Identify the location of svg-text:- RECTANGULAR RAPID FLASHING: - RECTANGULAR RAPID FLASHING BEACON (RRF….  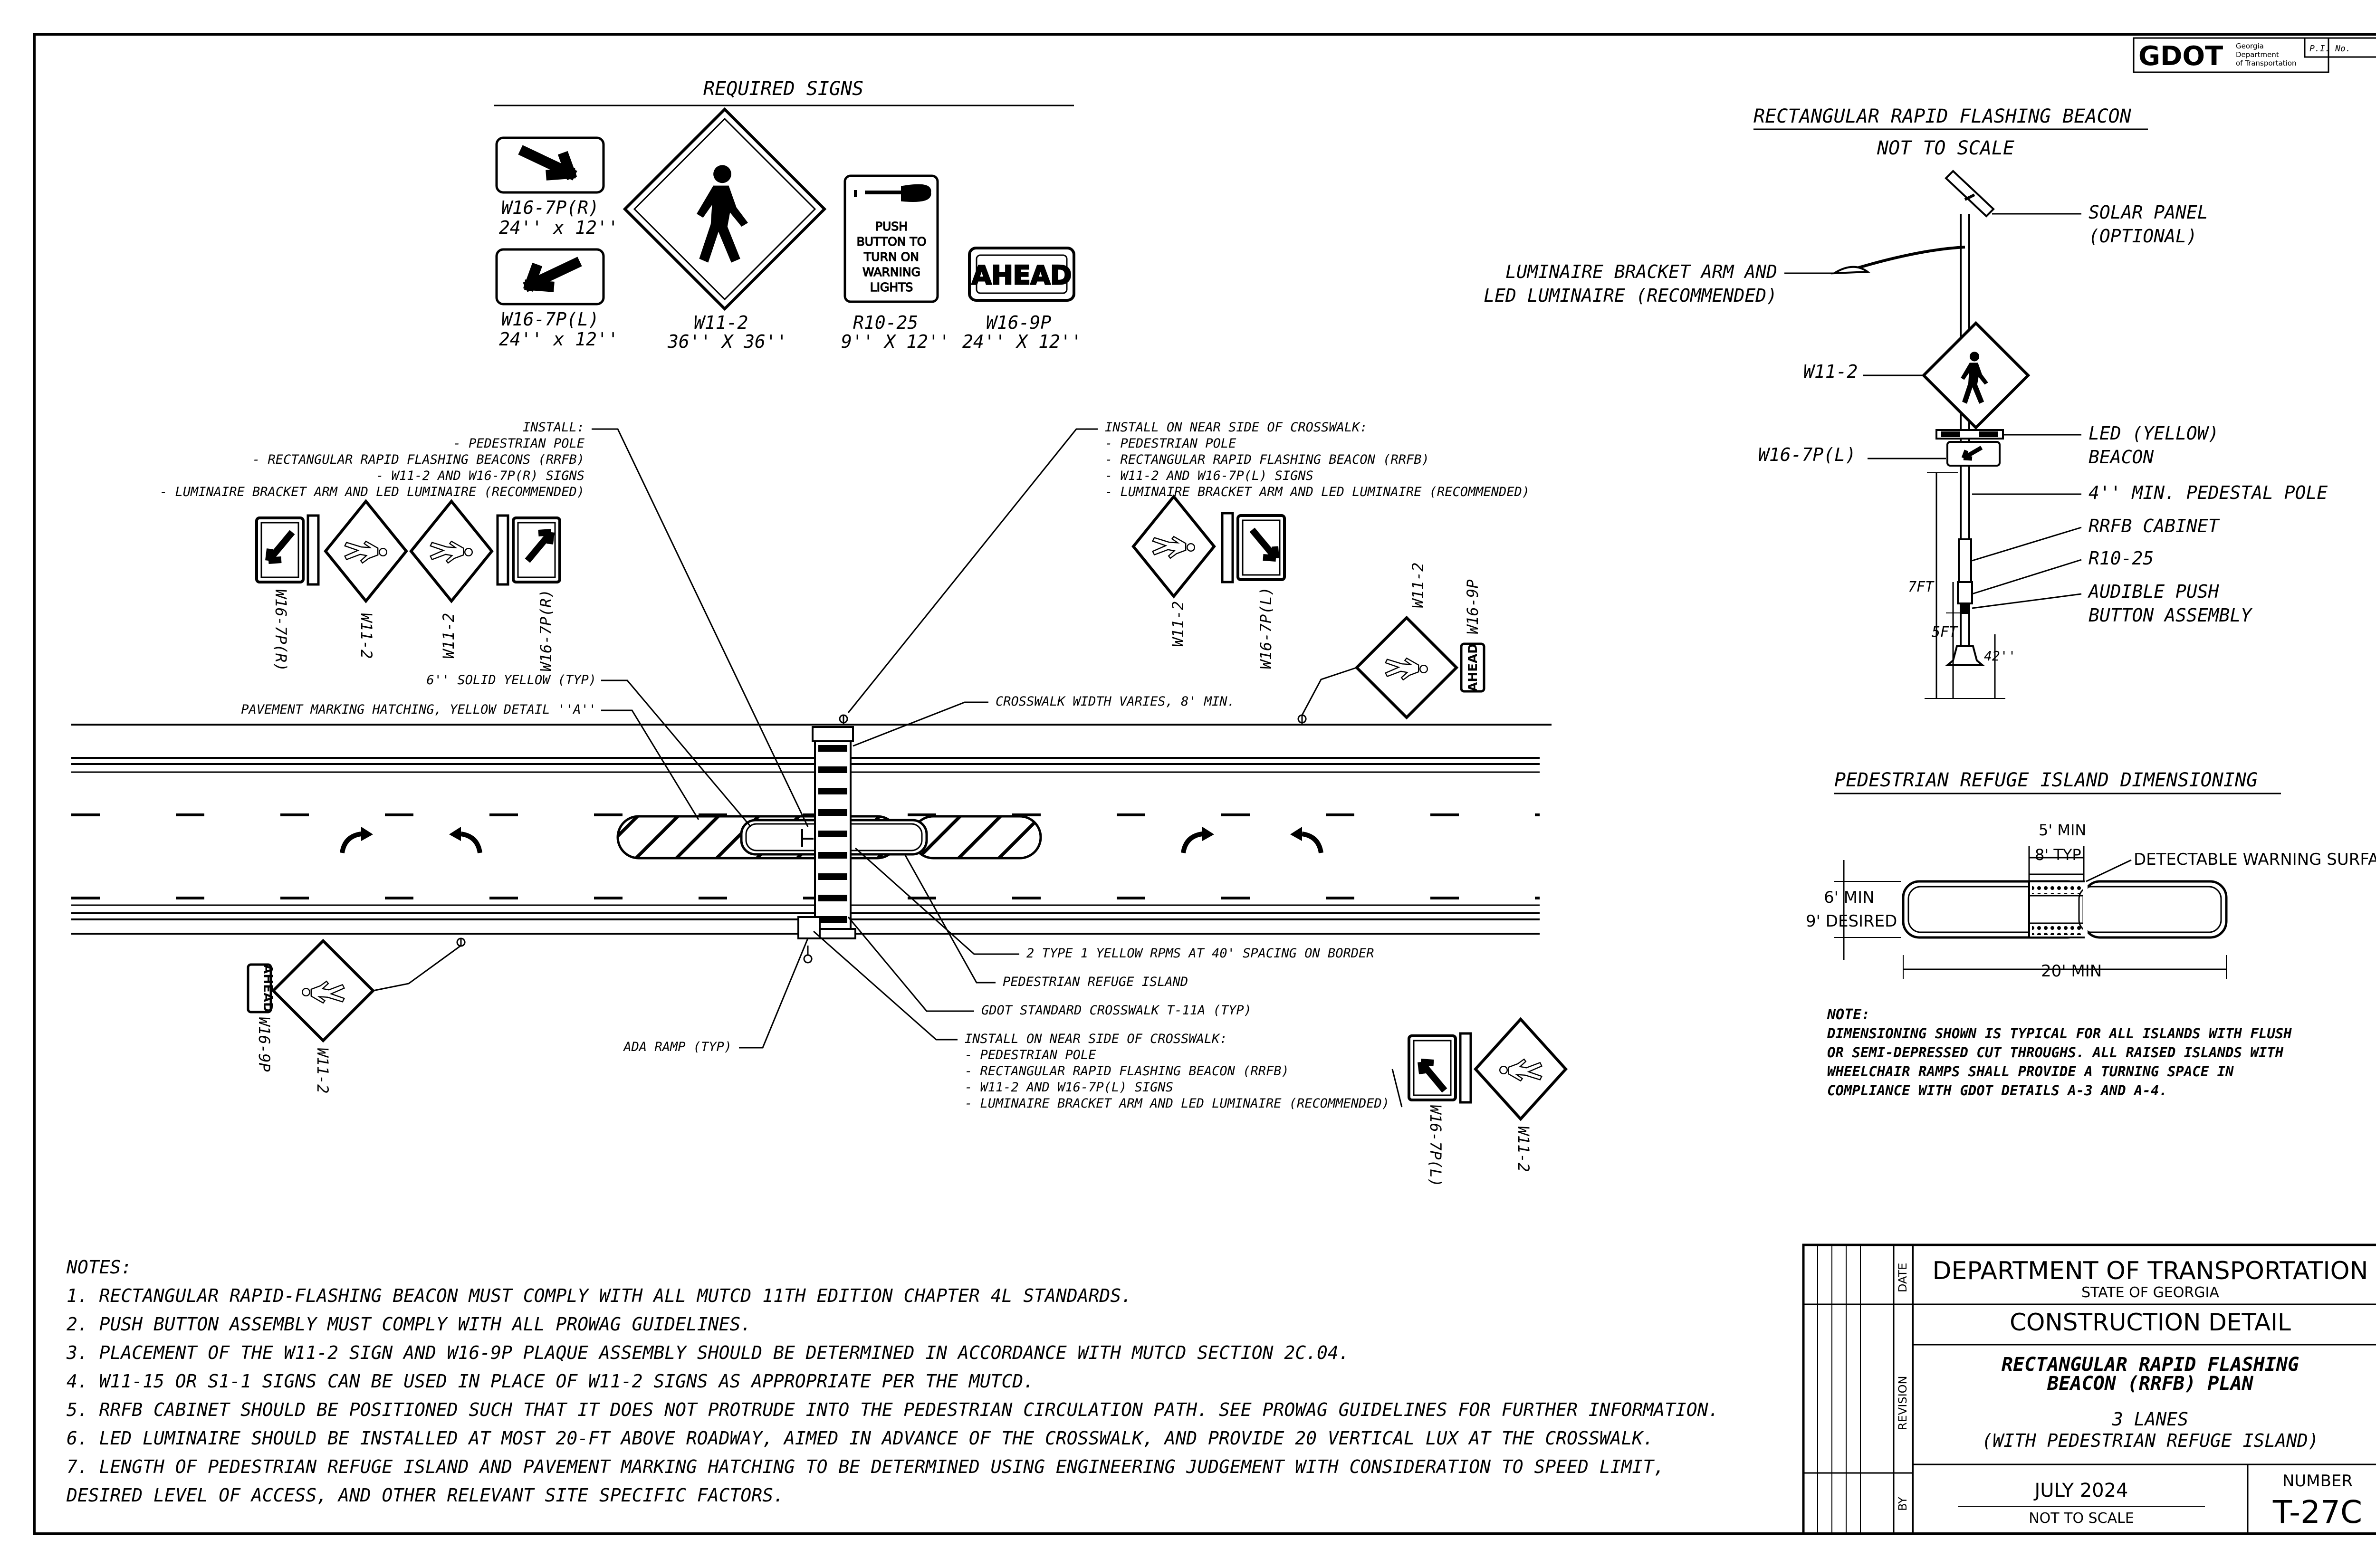
(1127, 1071).